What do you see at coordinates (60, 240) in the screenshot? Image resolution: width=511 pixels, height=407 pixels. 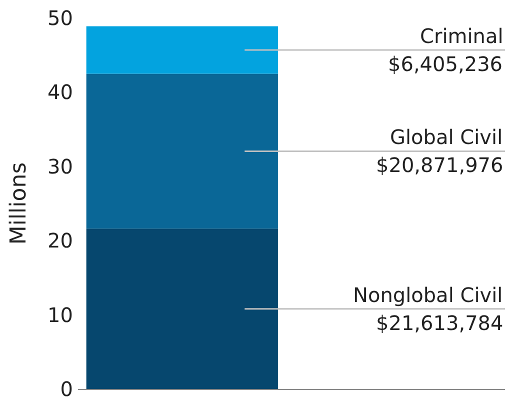 I see `y-tick-label: 20` at bounding box center [60, 240].